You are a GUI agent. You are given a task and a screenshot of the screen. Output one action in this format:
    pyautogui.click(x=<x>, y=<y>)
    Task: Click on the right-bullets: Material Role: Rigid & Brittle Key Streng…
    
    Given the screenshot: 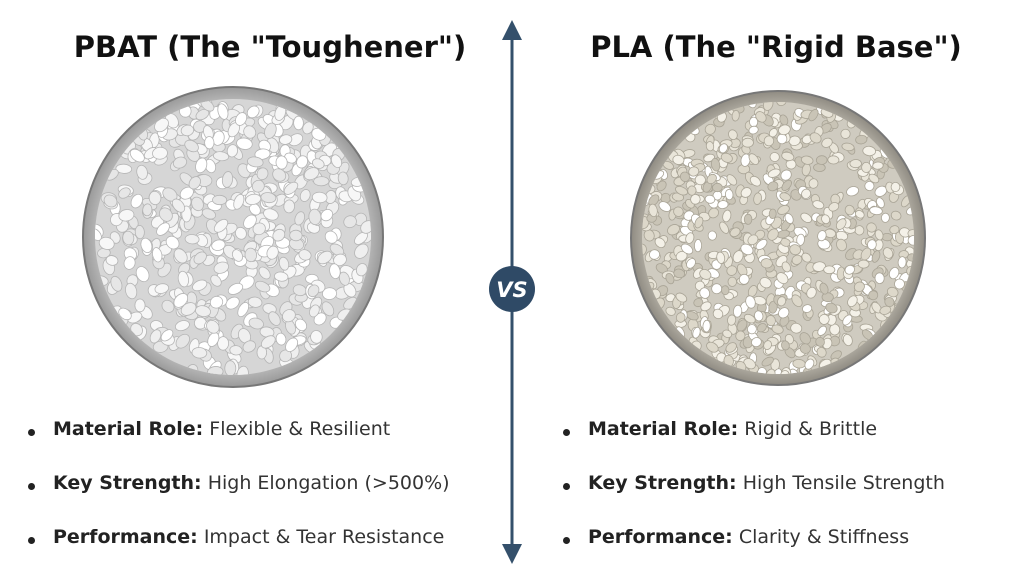 What is the action you would take?
    pyautogui.click(x=754, y=499)
    